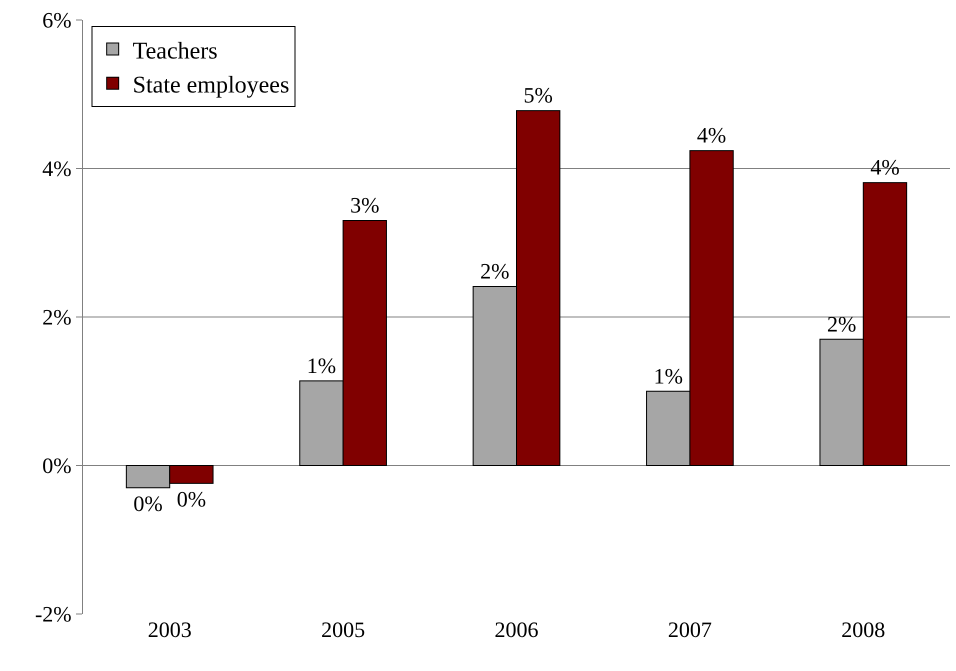 The height and width of the screenshot is (671, 956). I want to click on legend-label: State employees, so click(211, 85).